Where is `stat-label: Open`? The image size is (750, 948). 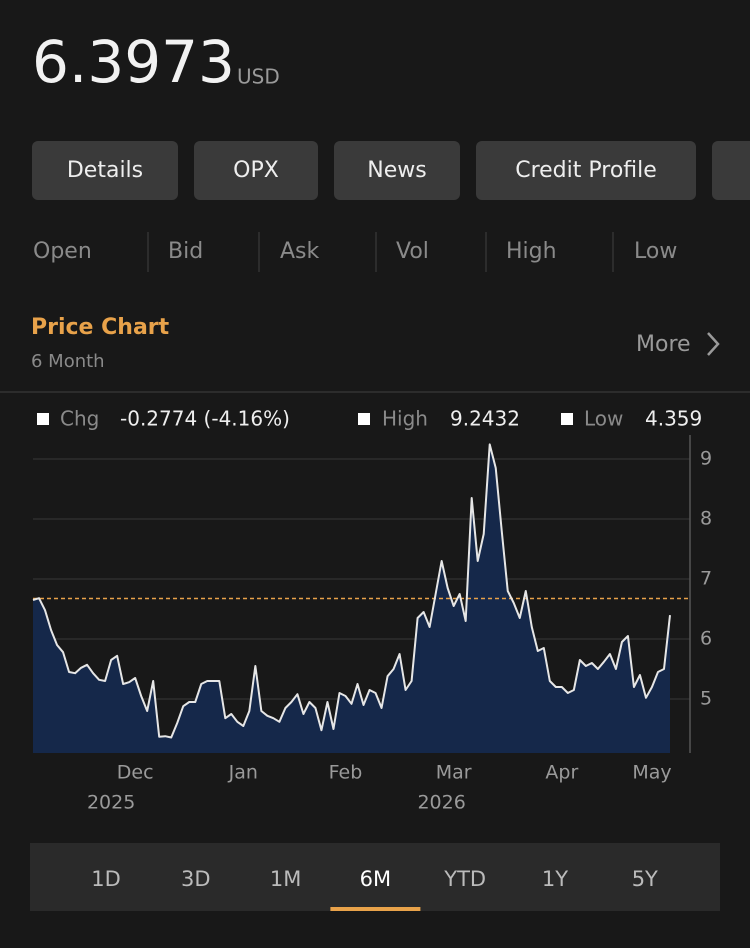
stat-label: Open is located at coordinates (62, 251).